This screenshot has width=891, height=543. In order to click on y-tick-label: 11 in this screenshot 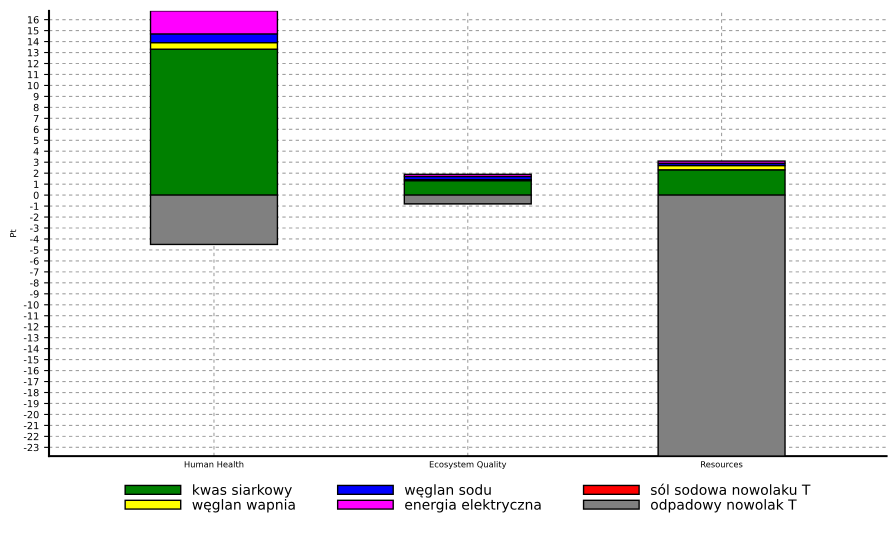, I will do `click(33, 74)`.